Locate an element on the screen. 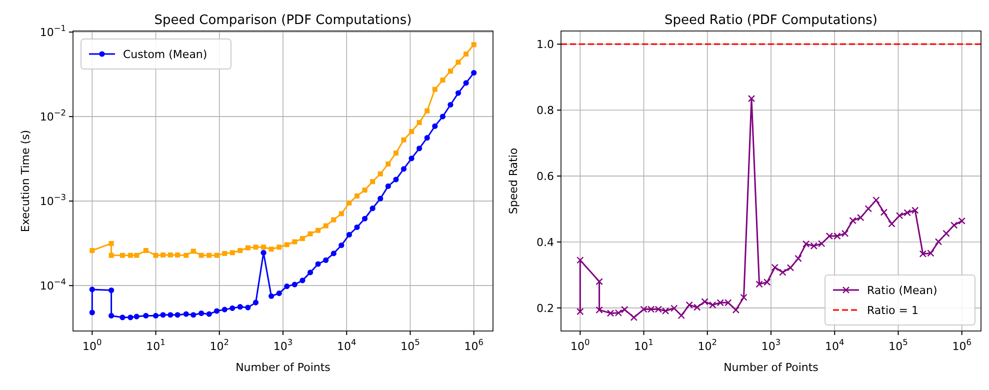 This screenshot has width=989, height=390. x-tick-label: 10$^{1}$ is located at coordinates (644, 345).